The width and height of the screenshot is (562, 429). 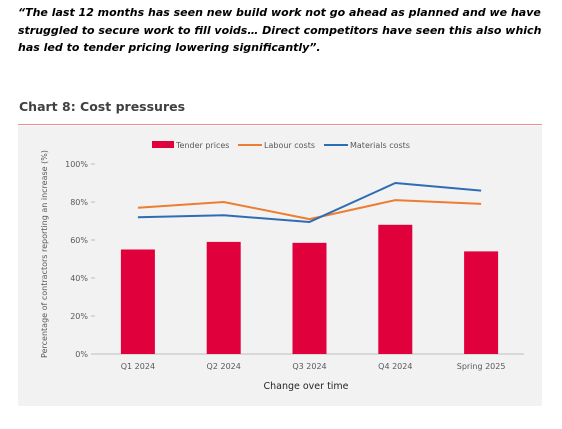 What do you see at coordinates (305, 386) in the screenshot?
I see `x-axis-title: Change over time` at bounding box center [305, 386].